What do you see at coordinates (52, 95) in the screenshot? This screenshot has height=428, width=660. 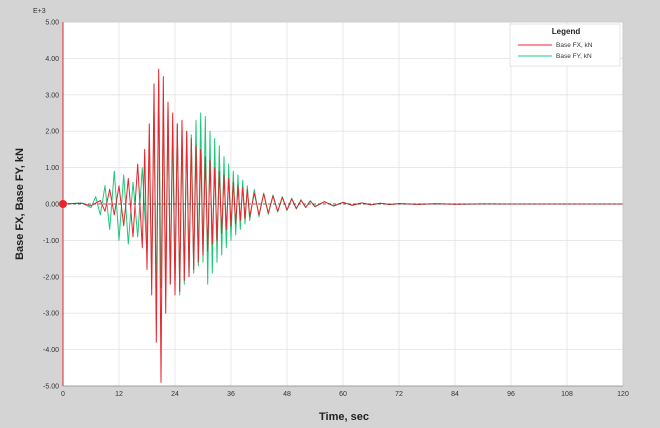 I see `y-tick-label: 3.00` at bounding box center [52, 95].